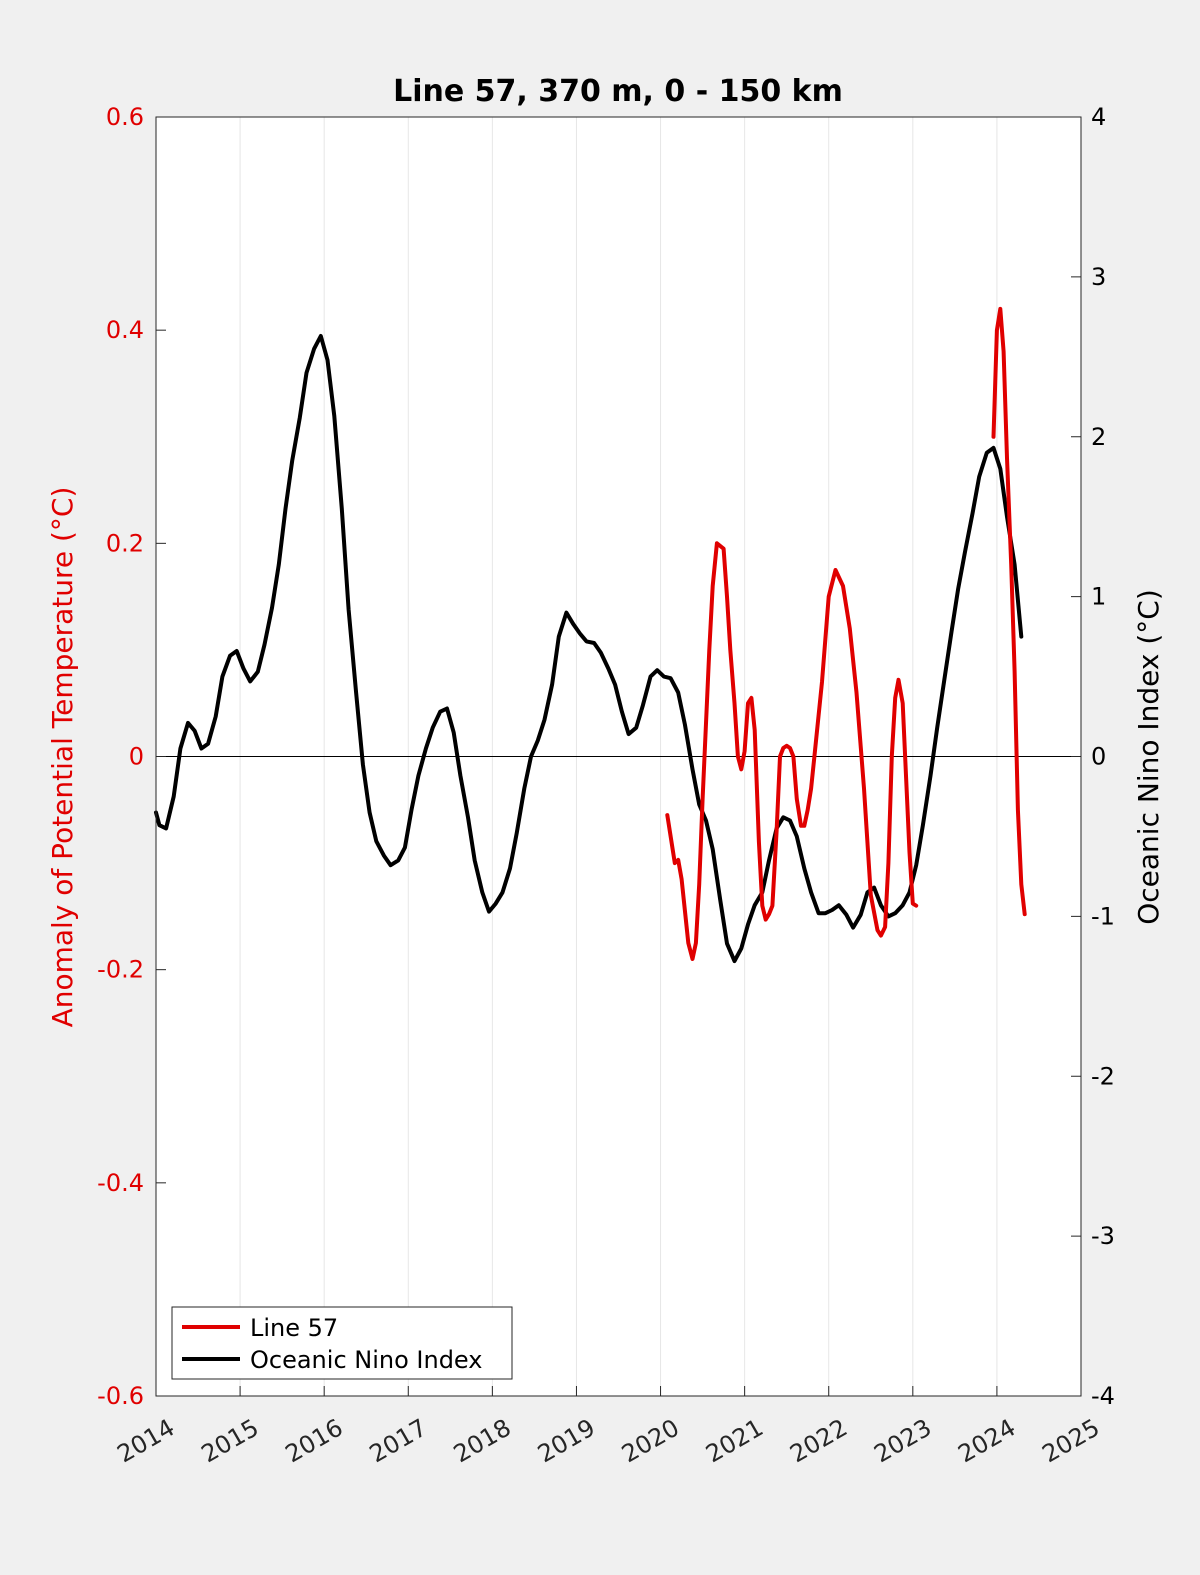  I want to click on y-axis-left-label: Anomaly of Potential Temperature (°C), so click(62, 757).